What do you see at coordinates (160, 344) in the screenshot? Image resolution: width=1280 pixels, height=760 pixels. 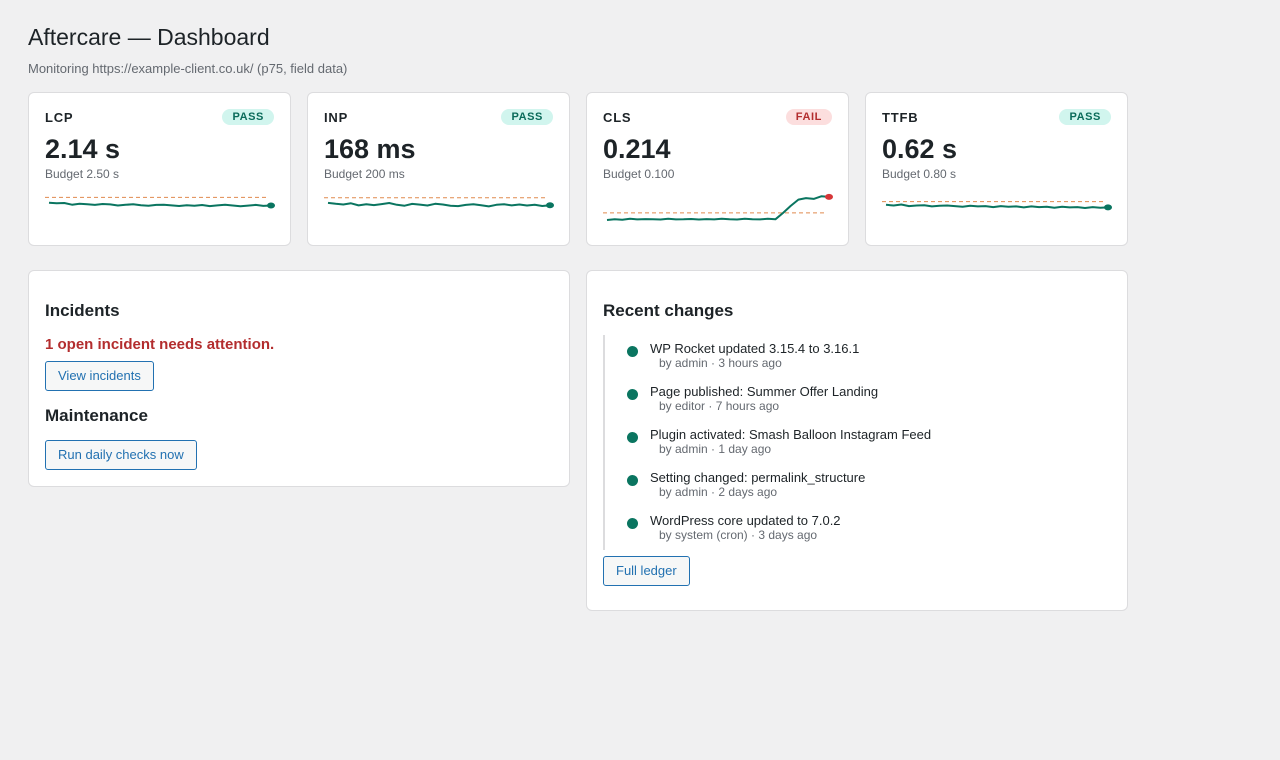 I see `incident-alert: 1 open incident needs attention.` at bounding box center [160, 344].